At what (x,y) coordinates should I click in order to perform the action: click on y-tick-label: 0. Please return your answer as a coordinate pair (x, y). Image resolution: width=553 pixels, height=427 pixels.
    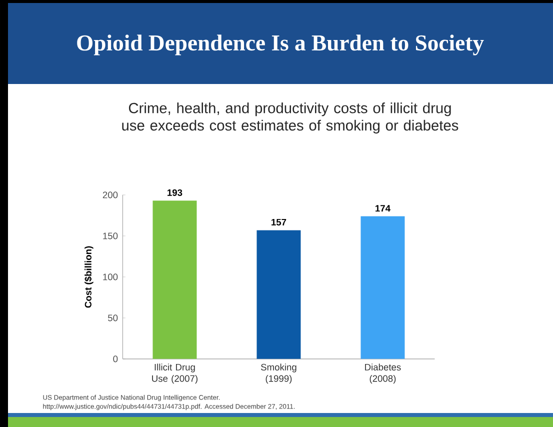
    Looking at the image, I should click on (115, 359).